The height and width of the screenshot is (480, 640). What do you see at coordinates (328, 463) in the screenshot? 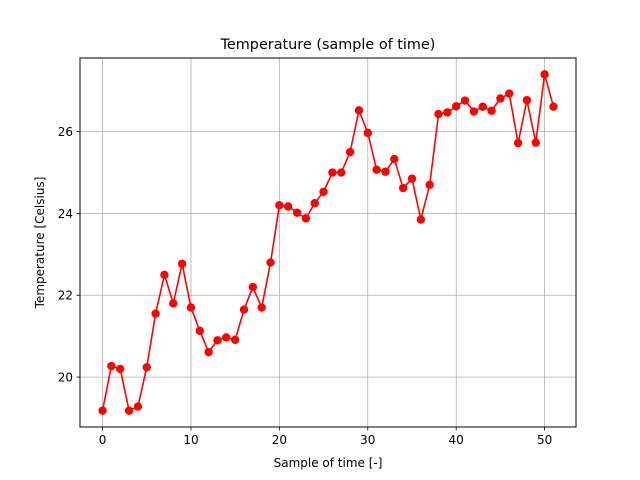
I see `x-axis-label: Sample of time [-]` at bounding box center [328, 463].